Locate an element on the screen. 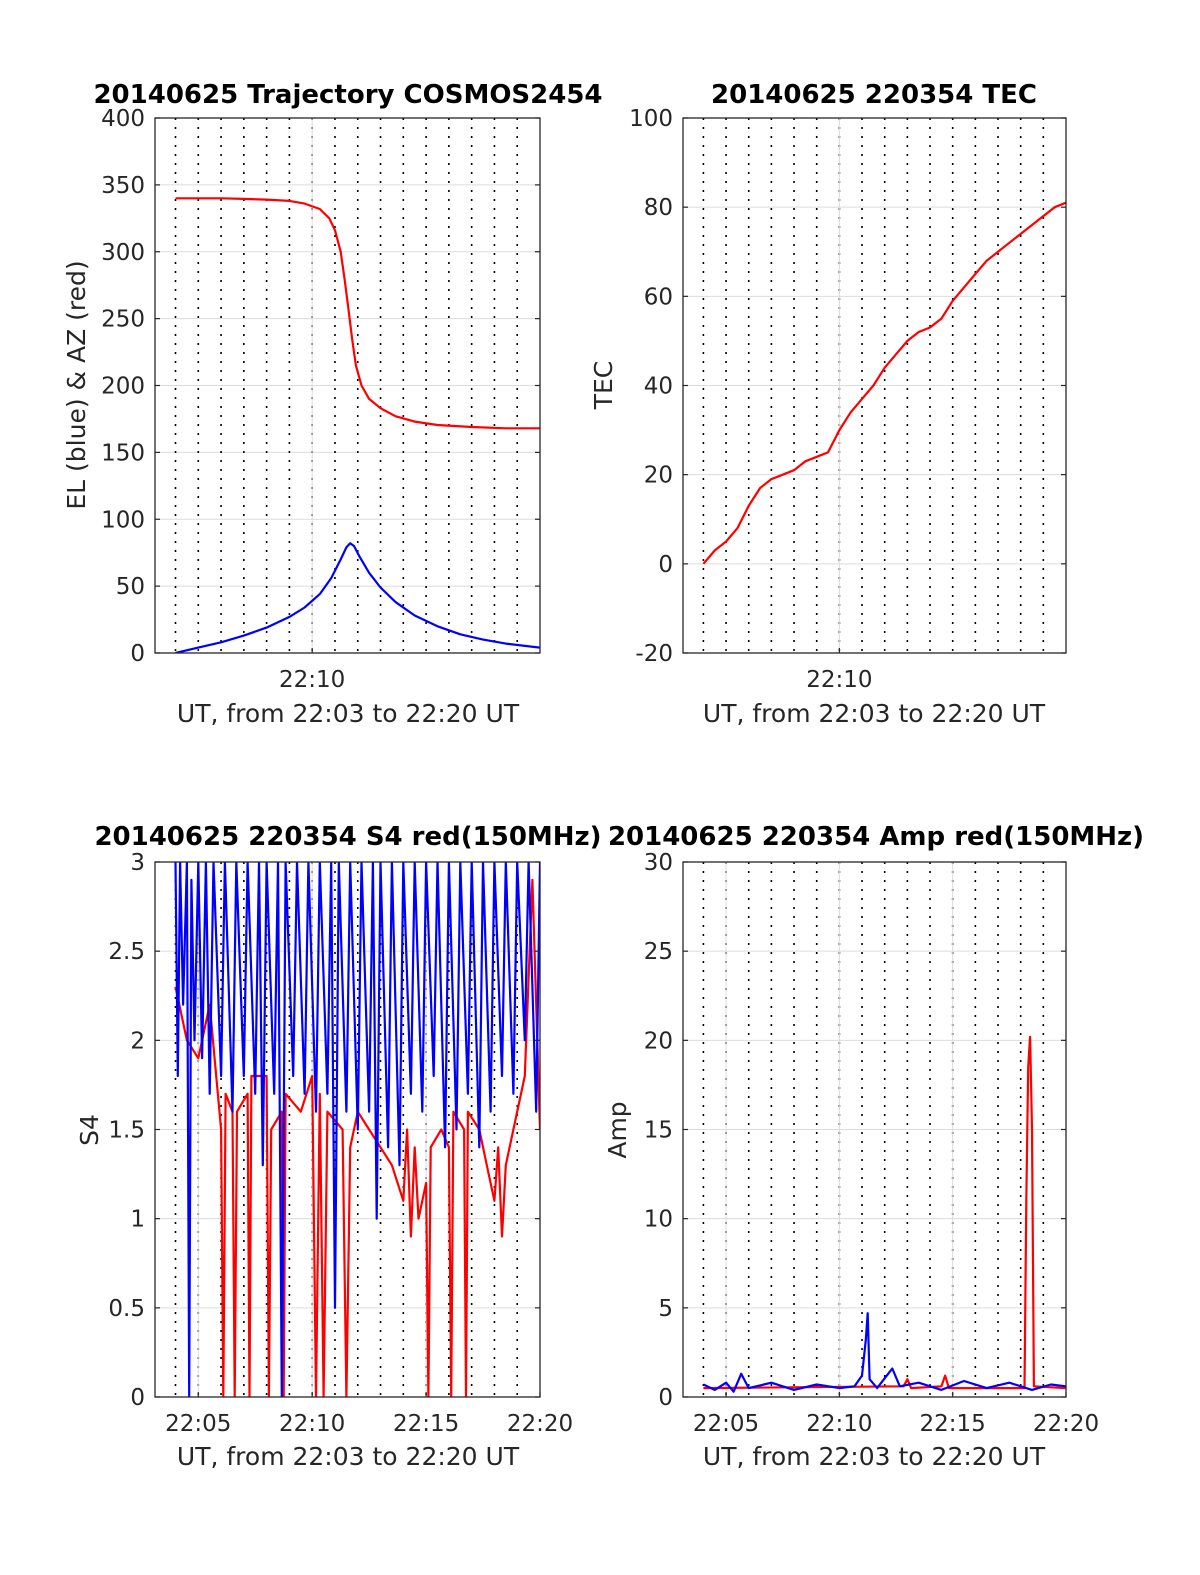  y-tick-label: 1.5 is located at coordinates (126, 1131).